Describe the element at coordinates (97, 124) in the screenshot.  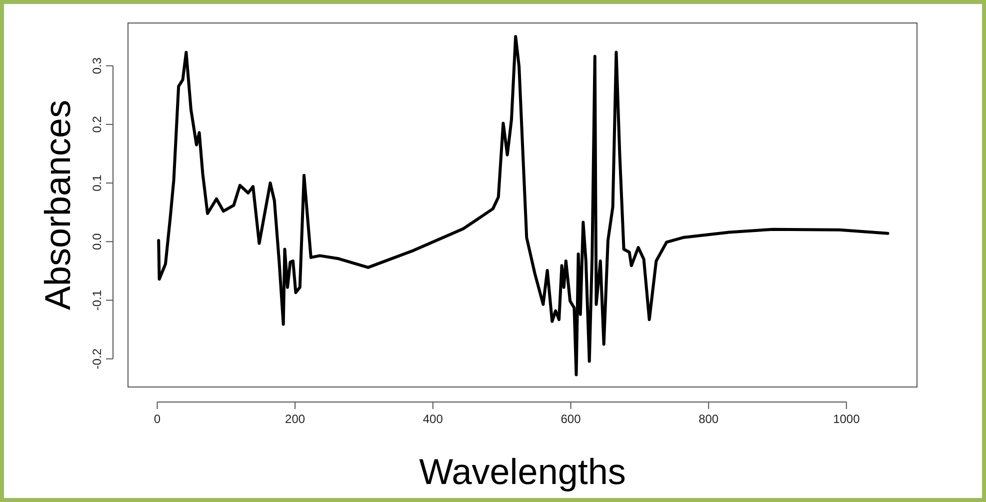
I see `y-tick-label: 0.2` at that location.